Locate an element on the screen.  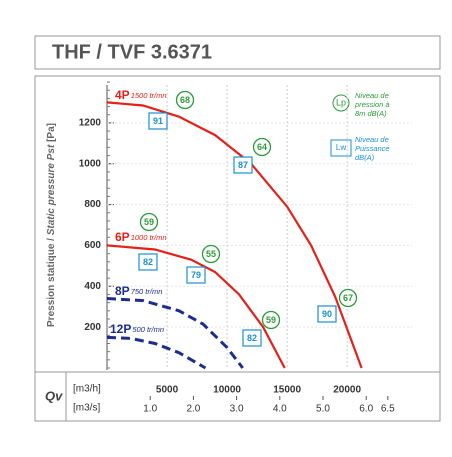
lp-label: 64 is located at coordinates (262, 147).